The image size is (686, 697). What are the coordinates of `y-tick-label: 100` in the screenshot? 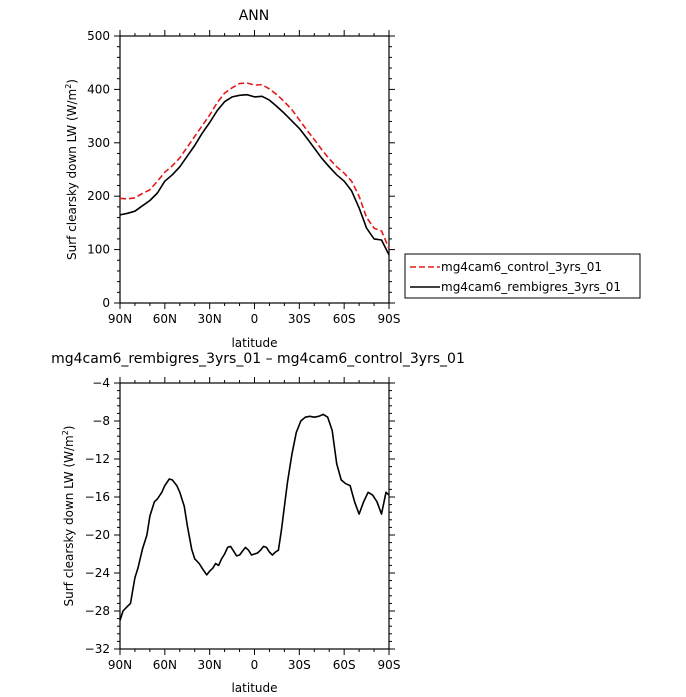 It's located at (98, 250).